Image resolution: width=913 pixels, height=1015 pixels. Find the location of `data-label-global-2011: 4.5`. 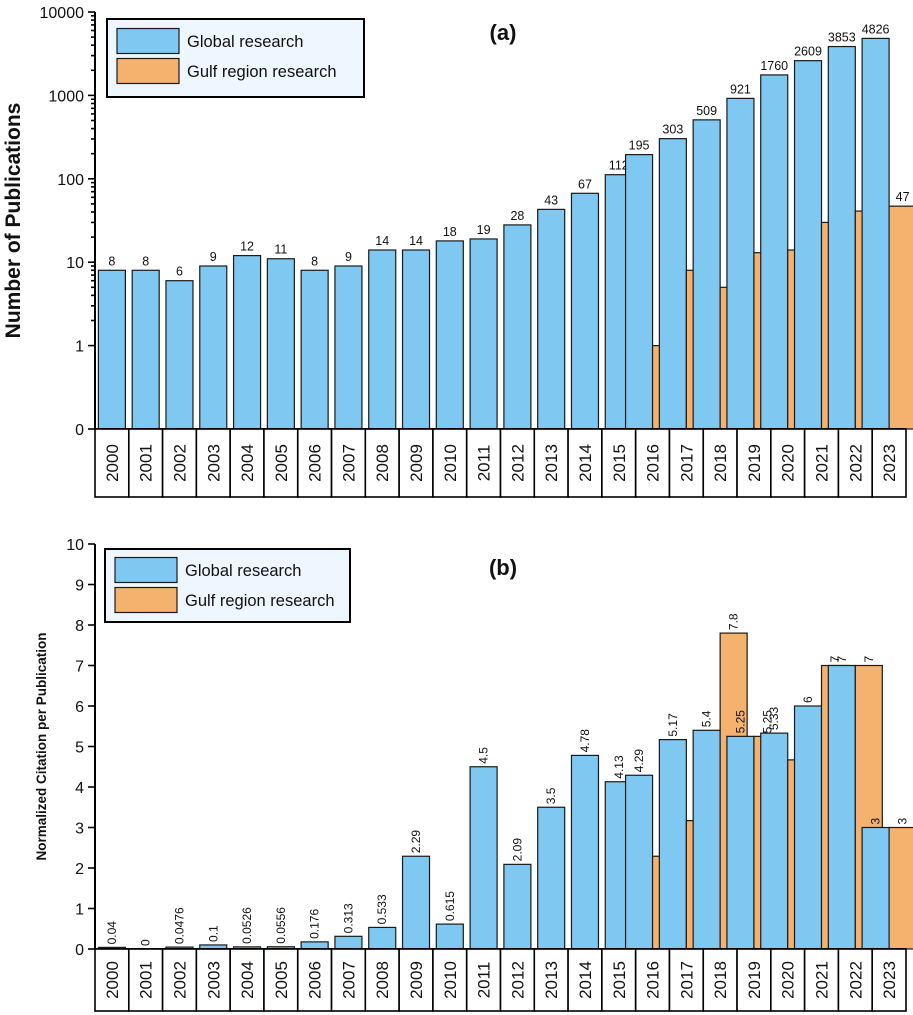

data-label-global-2011: 4.5 is located at coordinates (484, 755).